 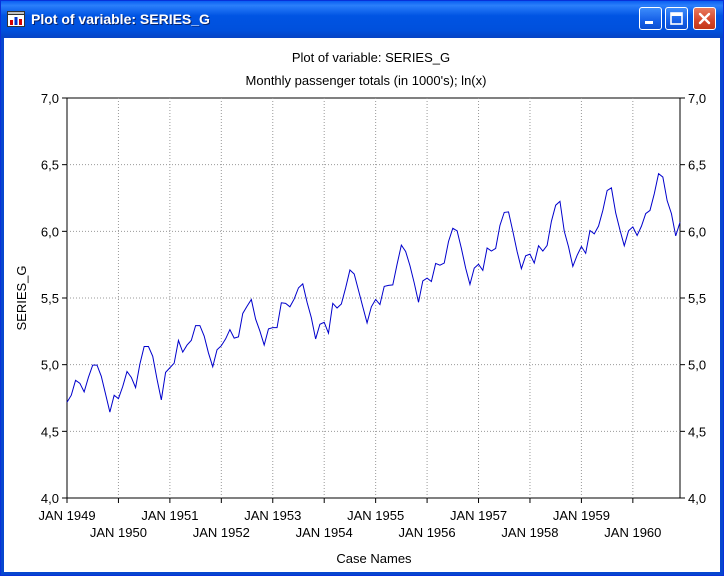 What do you see at coordinates (21, 297) in the screenshot?
I see `y-axis-label: SERIES_G` at bounding box center [21, 297].